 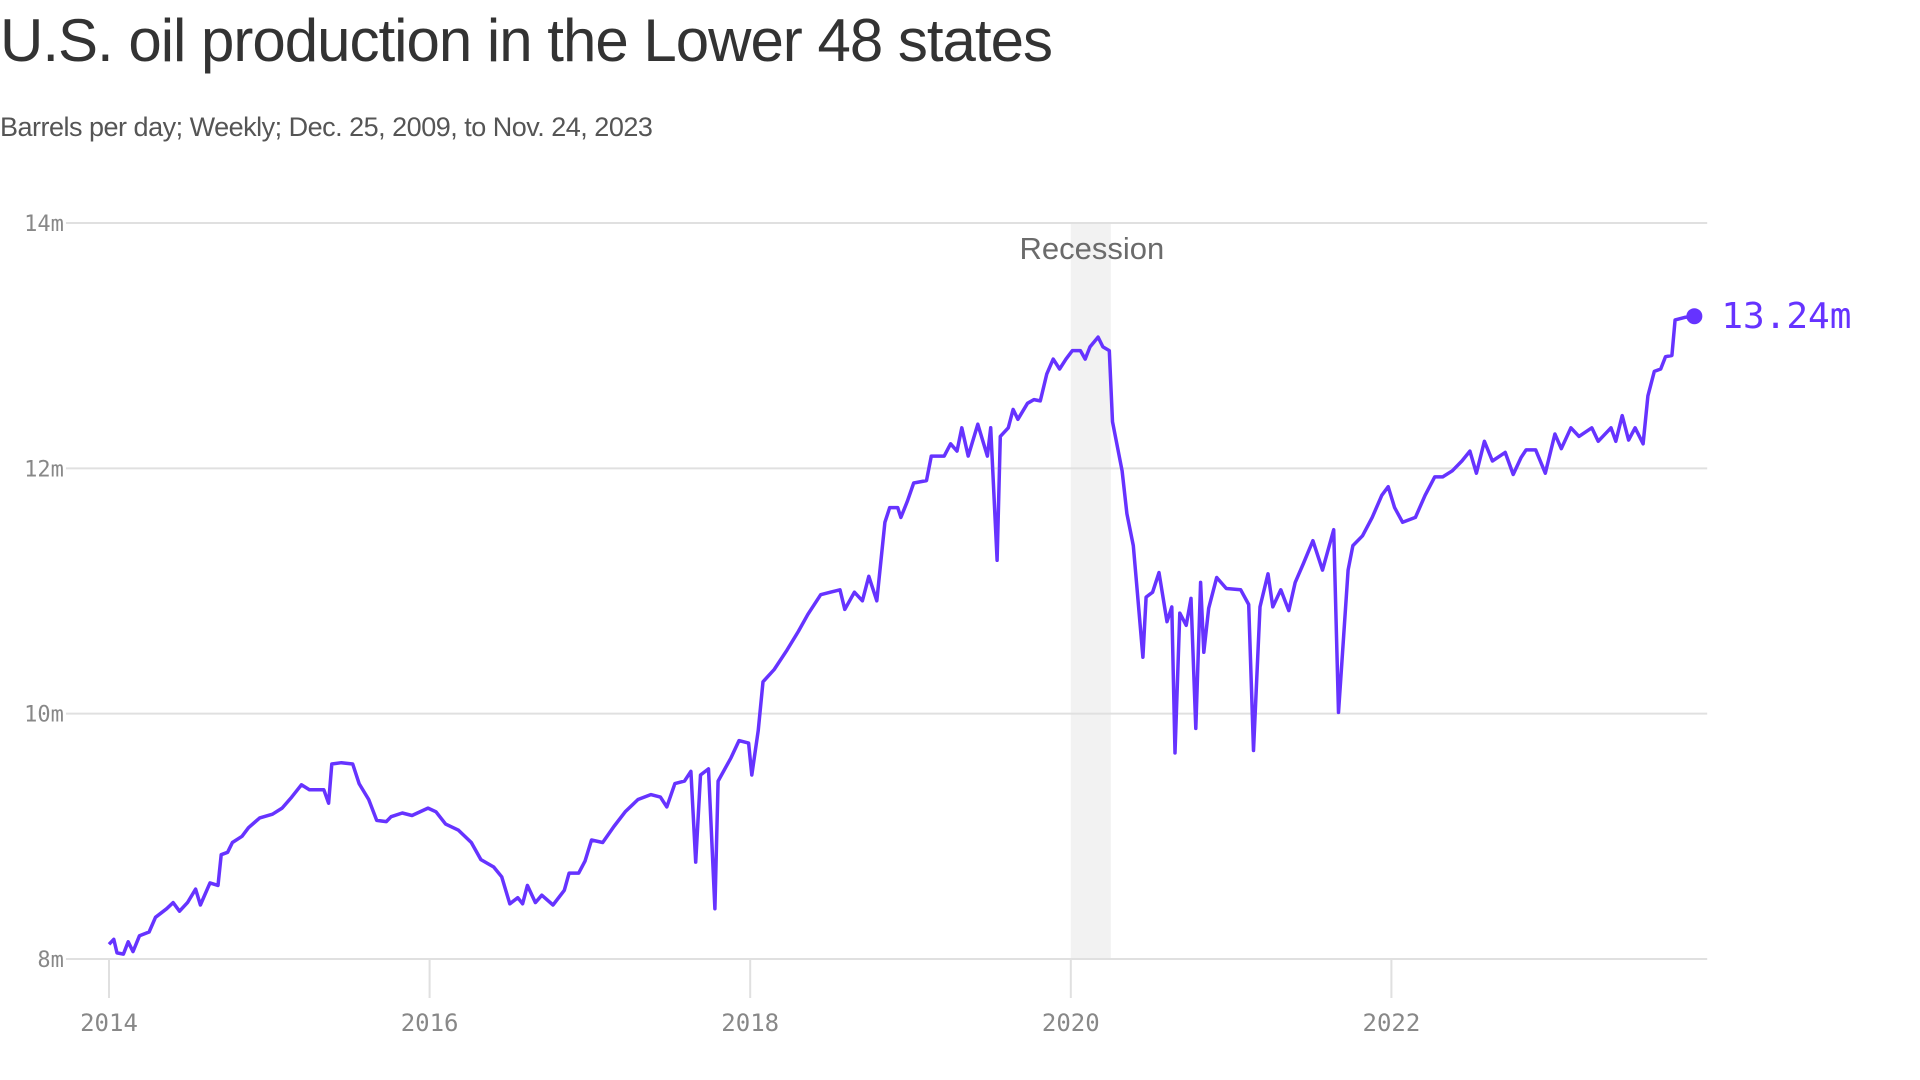 I want to click on recession-label: Recession, so click(x=1091, y=248).